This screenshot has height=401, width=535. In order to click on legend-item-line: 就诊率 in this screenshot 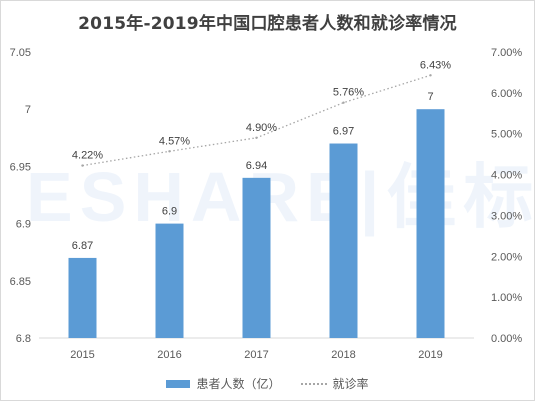, I will do `click(334, 383)`.